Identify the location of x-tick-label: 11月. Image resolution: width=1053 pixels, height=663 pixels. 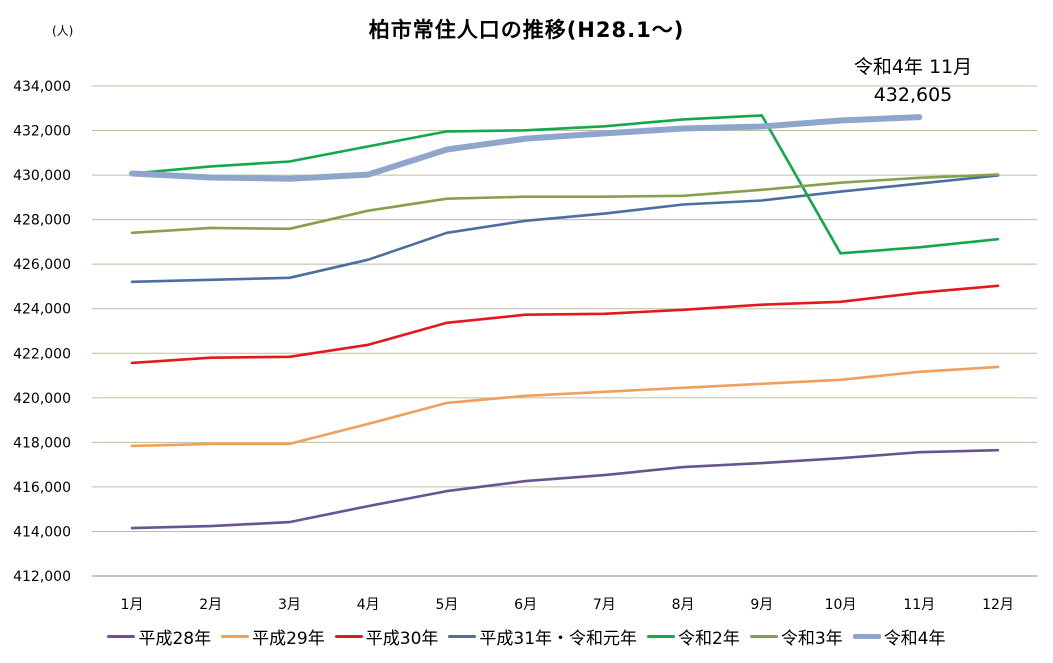
(919, 605).